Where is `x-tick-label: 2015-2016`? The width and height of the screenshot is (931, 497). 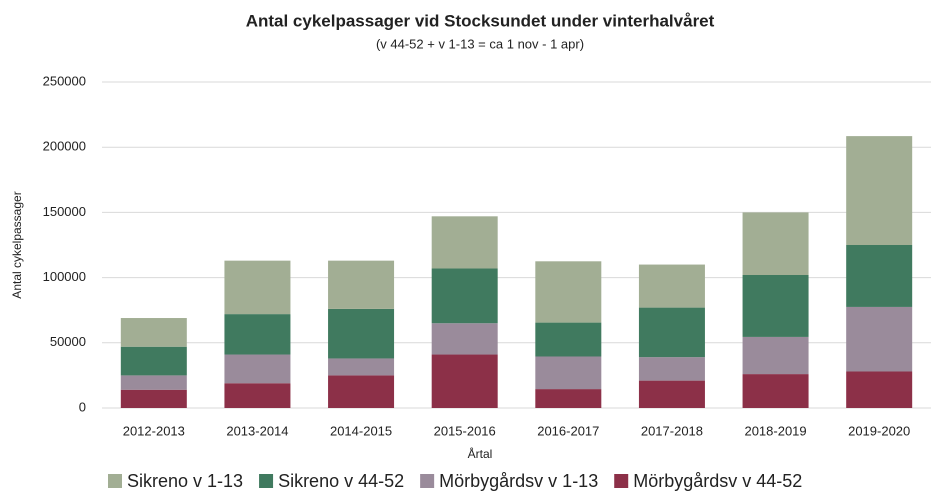
x-tick-label: 2015-2016 is located at coordinates (465, 430).